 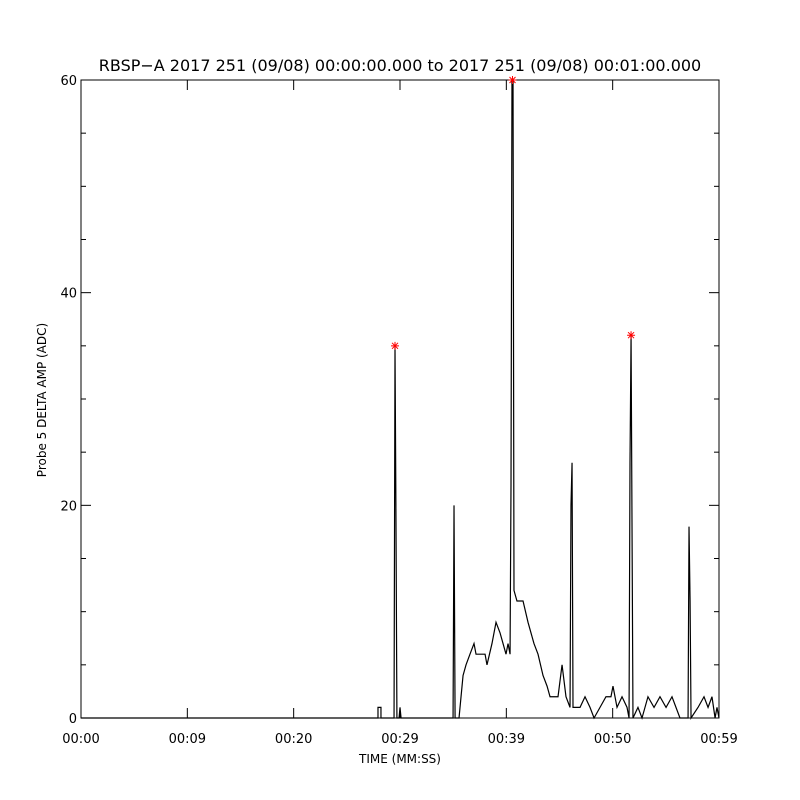 What do you see at coordinates (42, 400) in the screenshot?
I see `y-axis-label: Probe 5 DELTA AMP (ADC)` at bounding box center [42, 400].